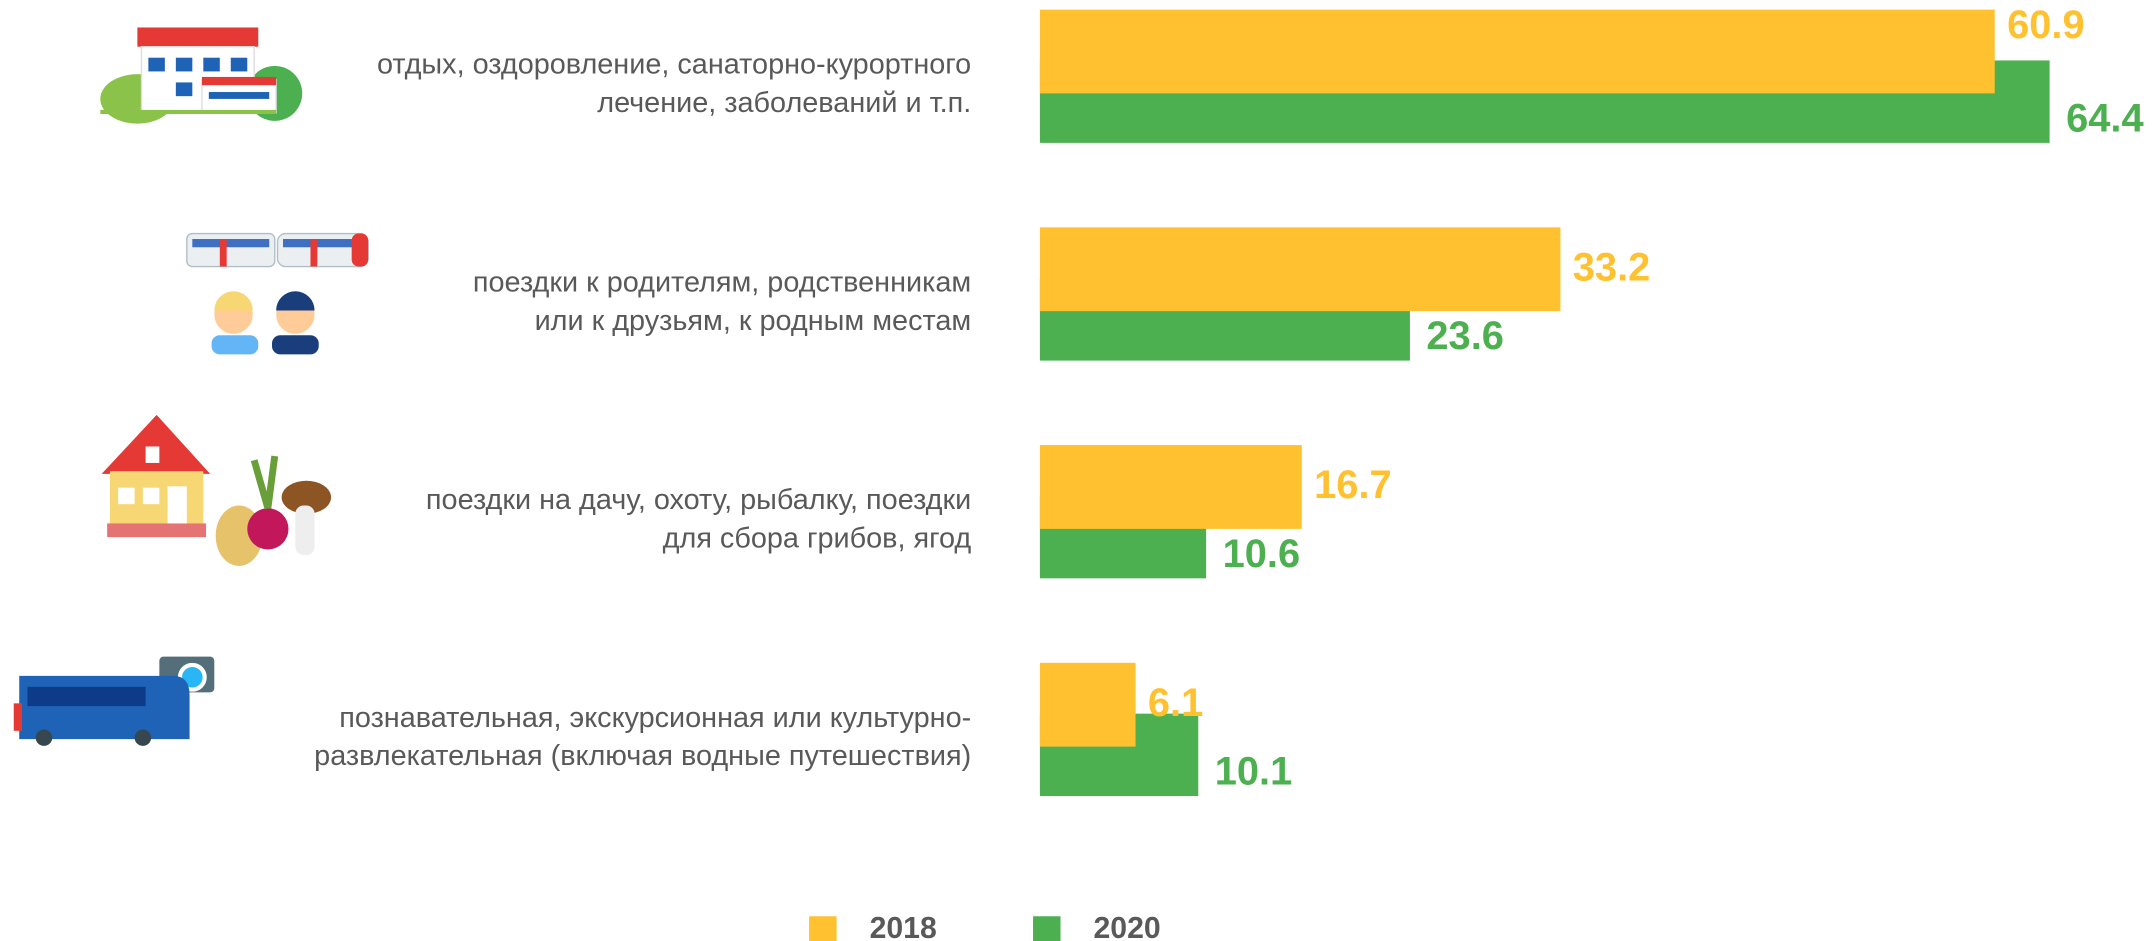 This screenshot has width=2154, height=941. What do you see at coordinates (1126, 926) in the screenshot?
I see `legend-label: 2020` at bounding box center [1126, 926].